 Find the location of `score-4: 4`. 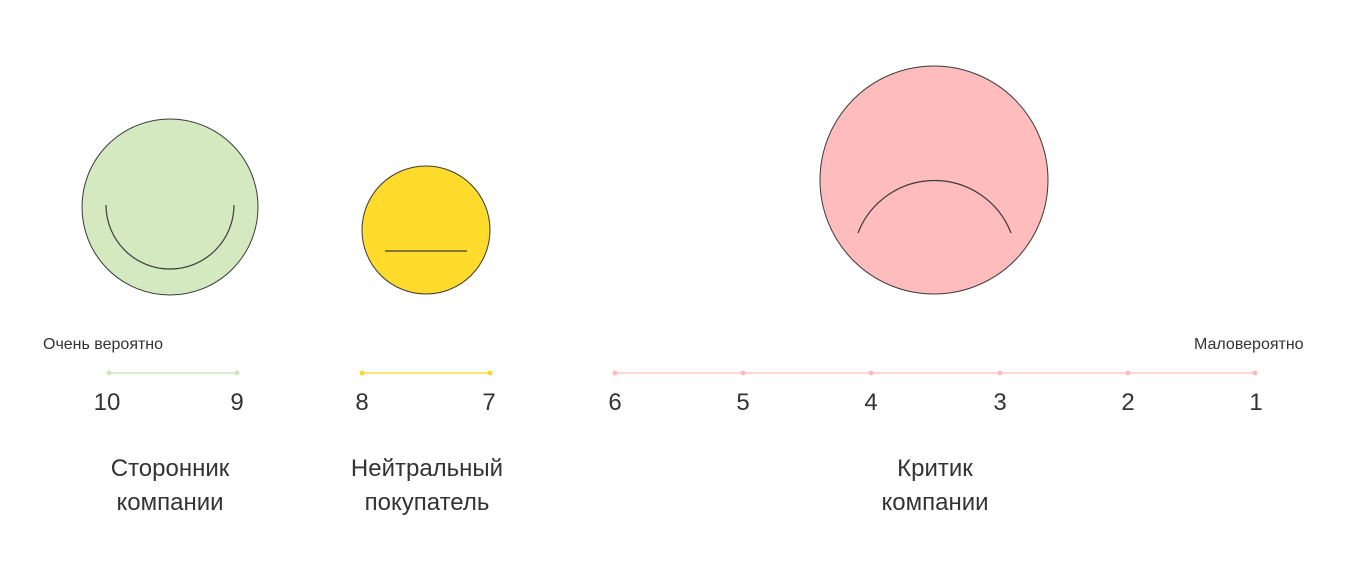

score-4: 4 is located at coordinates (871, 402).